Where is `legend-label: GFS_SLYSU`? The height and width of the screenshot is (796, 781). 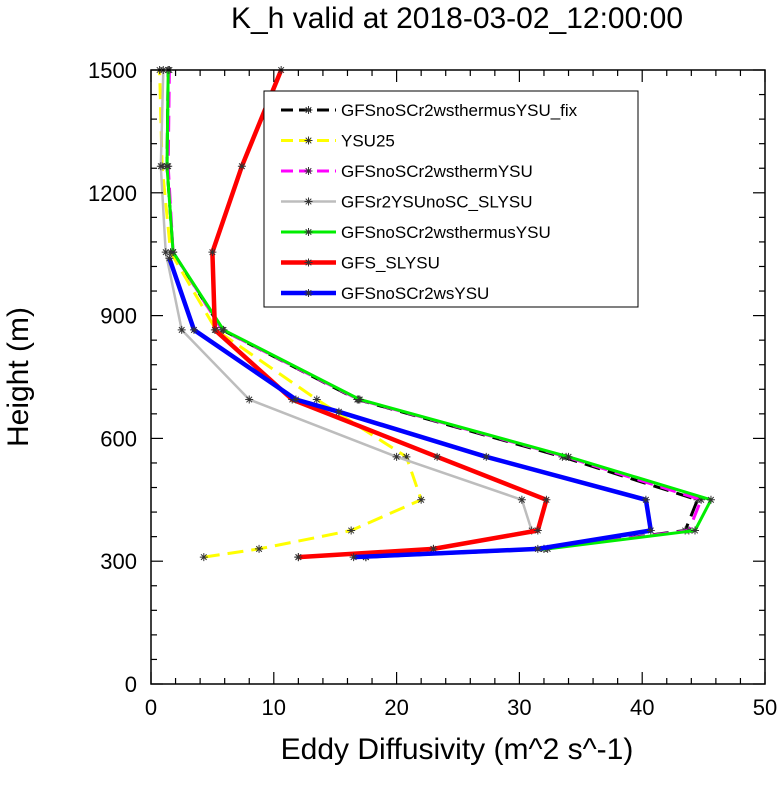 legend-label: GFS_SLYSU is located at coordinates (390, 263).